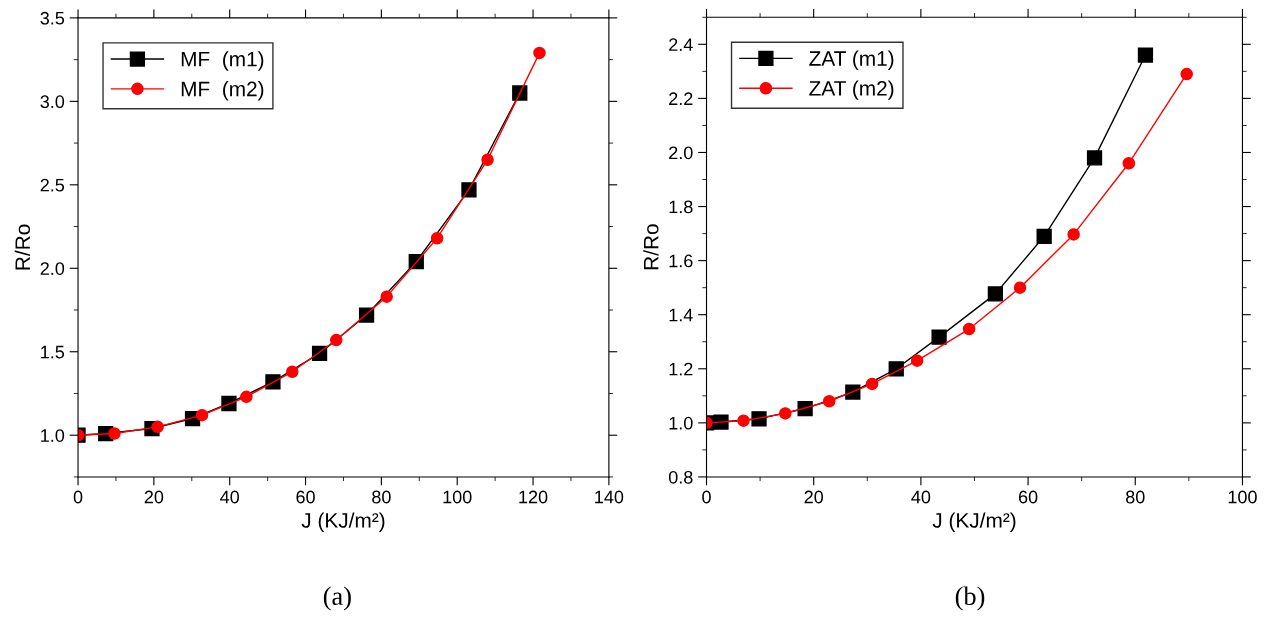 This screenshot has height=617, width=1273. I want to click on text: (b), so click(970, 598).